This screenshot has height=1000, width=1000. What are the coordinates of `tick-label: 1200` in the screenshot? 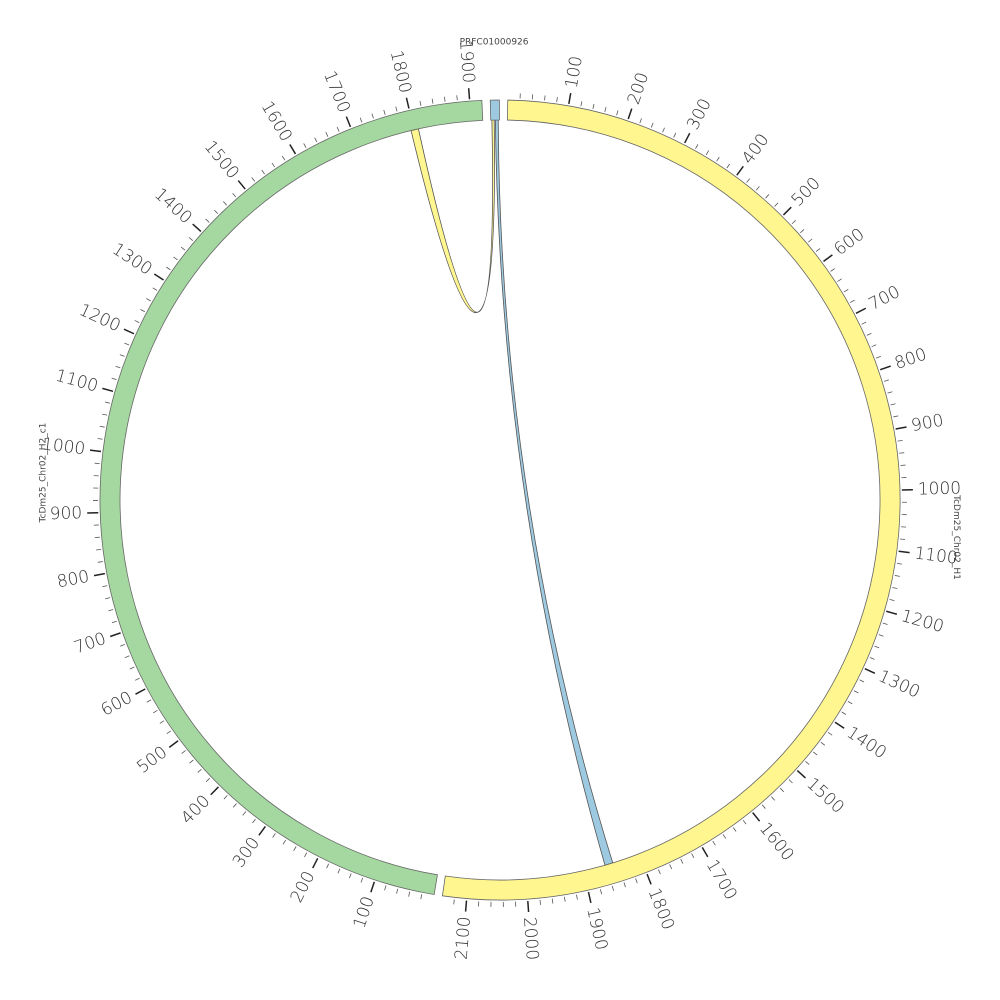 It's located at (100, 318).